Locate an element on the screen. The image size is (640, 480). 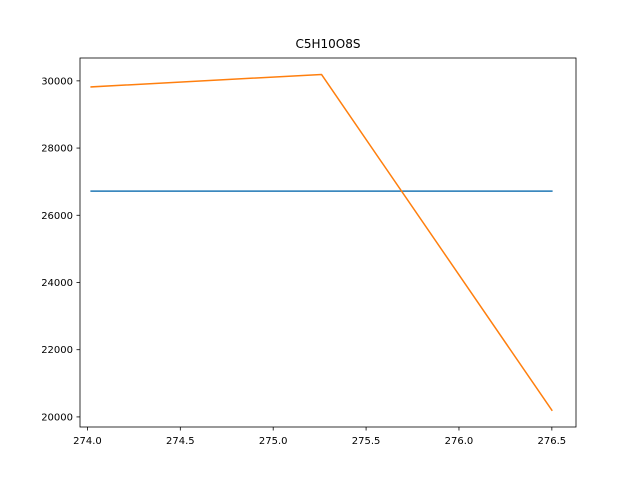
x-tick-label: 275.0 is located at coordinates (273, 441).